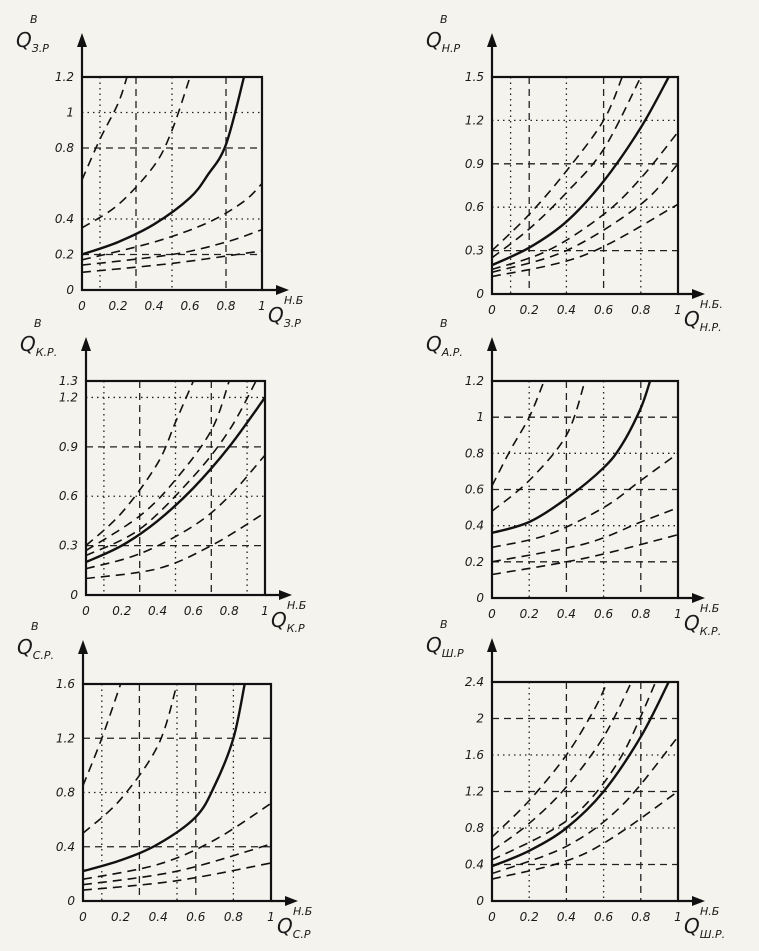 This screenshot has width=759, height=951. What do you see at coordinates (65, 684) in the screenshot?
I see `y-tick-label: 1.6` at bounding box center [65, 684].